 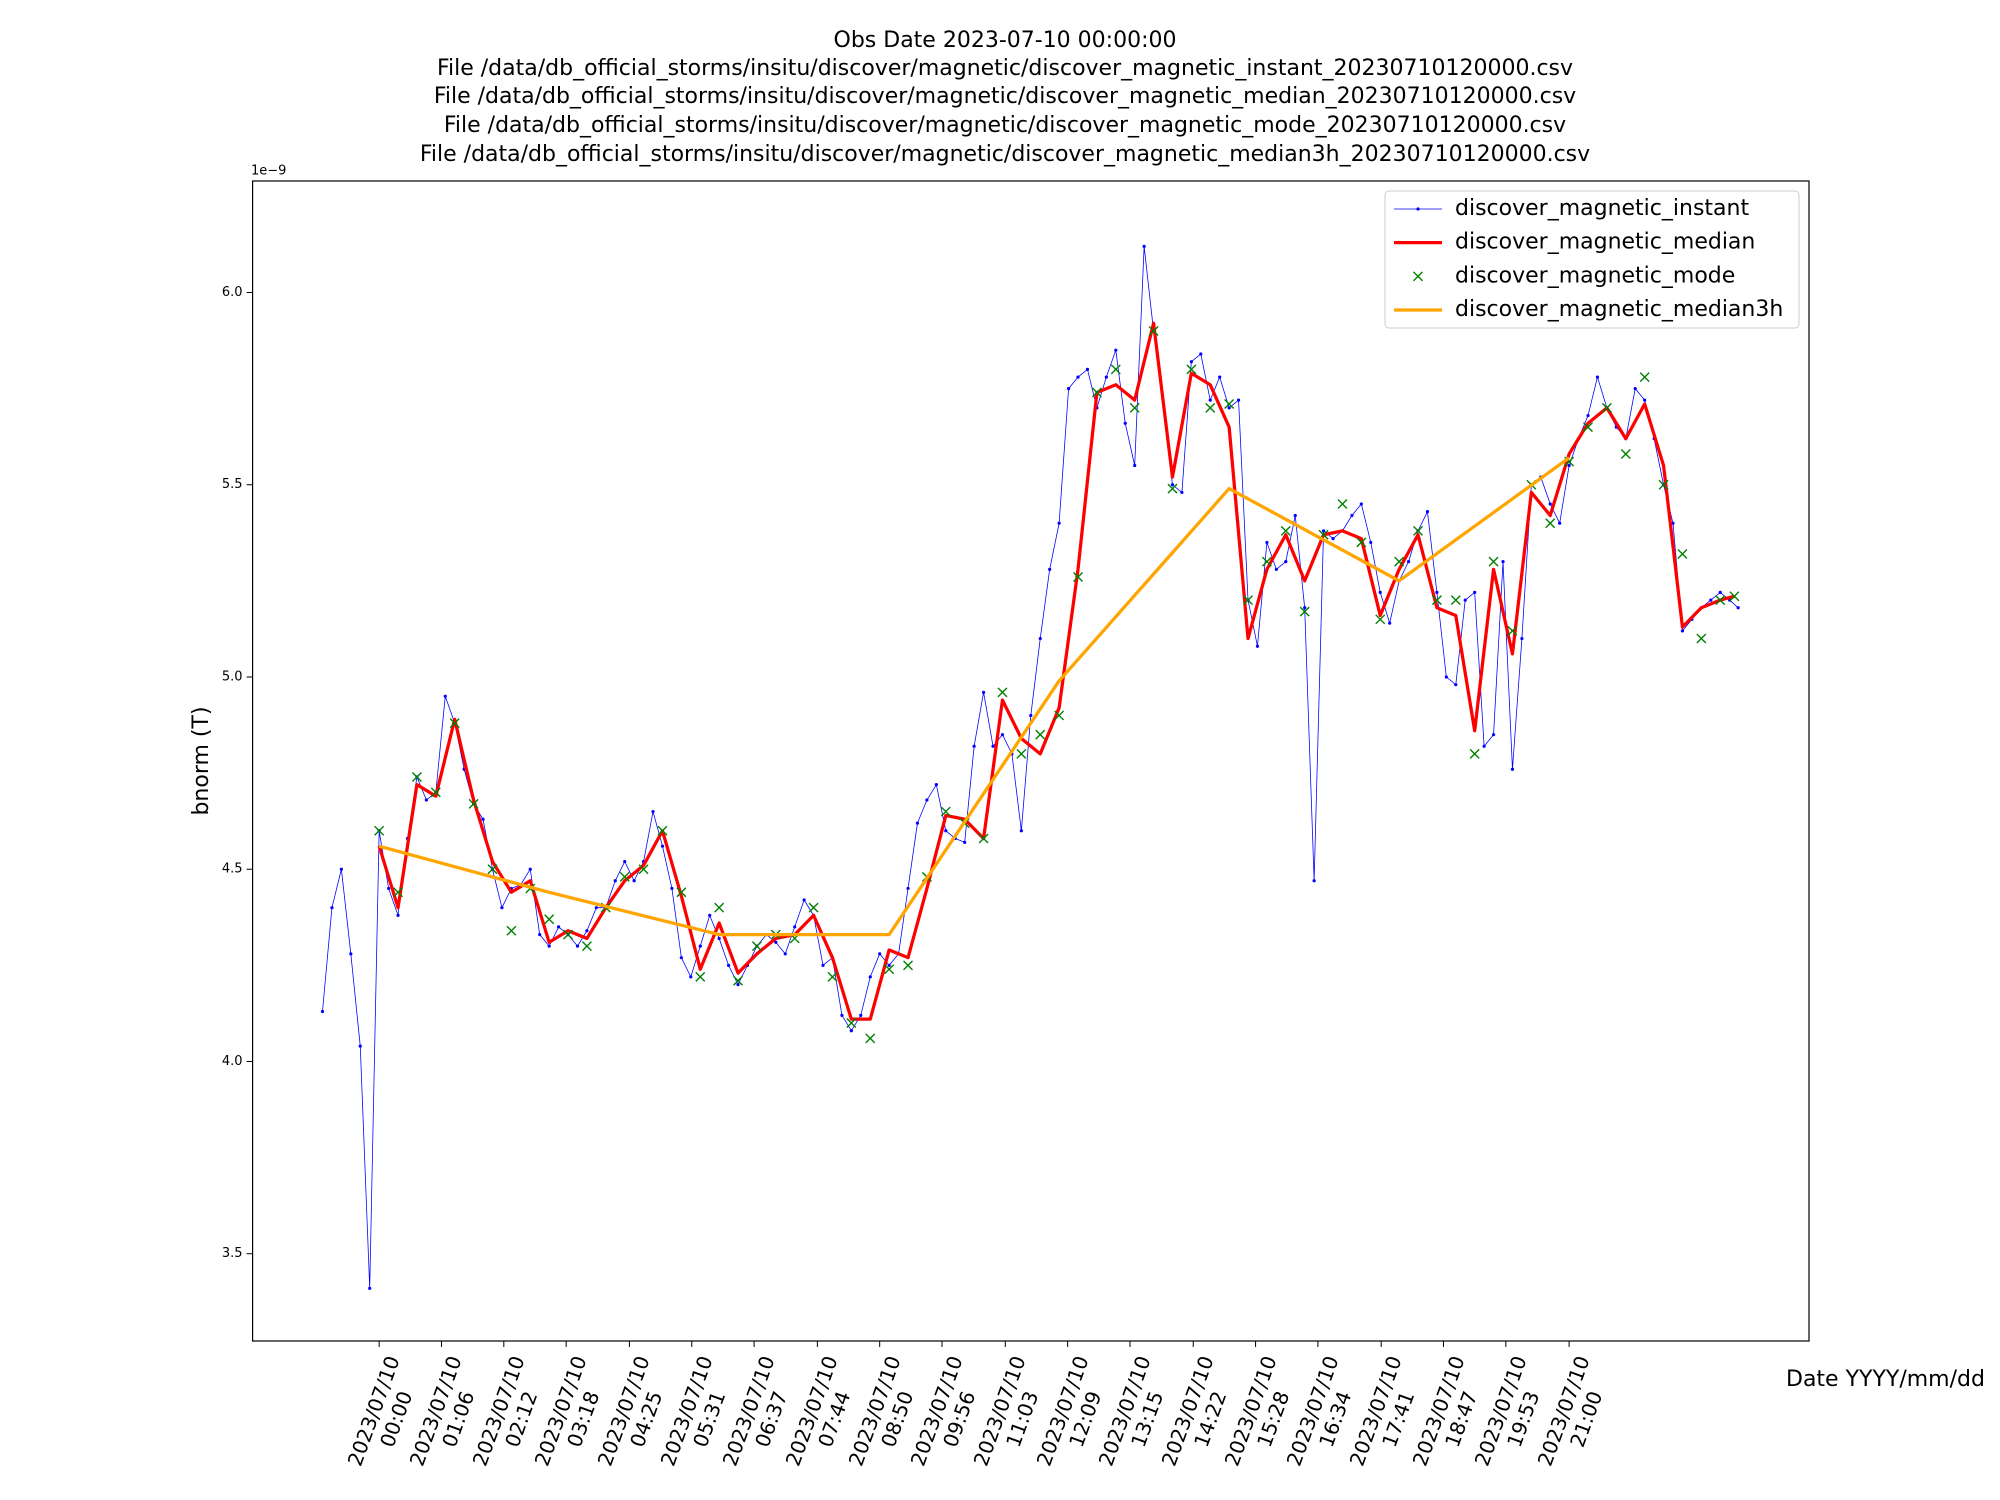 What do you see at coordinates (1602, 208) in the screenshot?
I see `legend-label: discover_magnetic_instant` at bounding box center [1602, 208].